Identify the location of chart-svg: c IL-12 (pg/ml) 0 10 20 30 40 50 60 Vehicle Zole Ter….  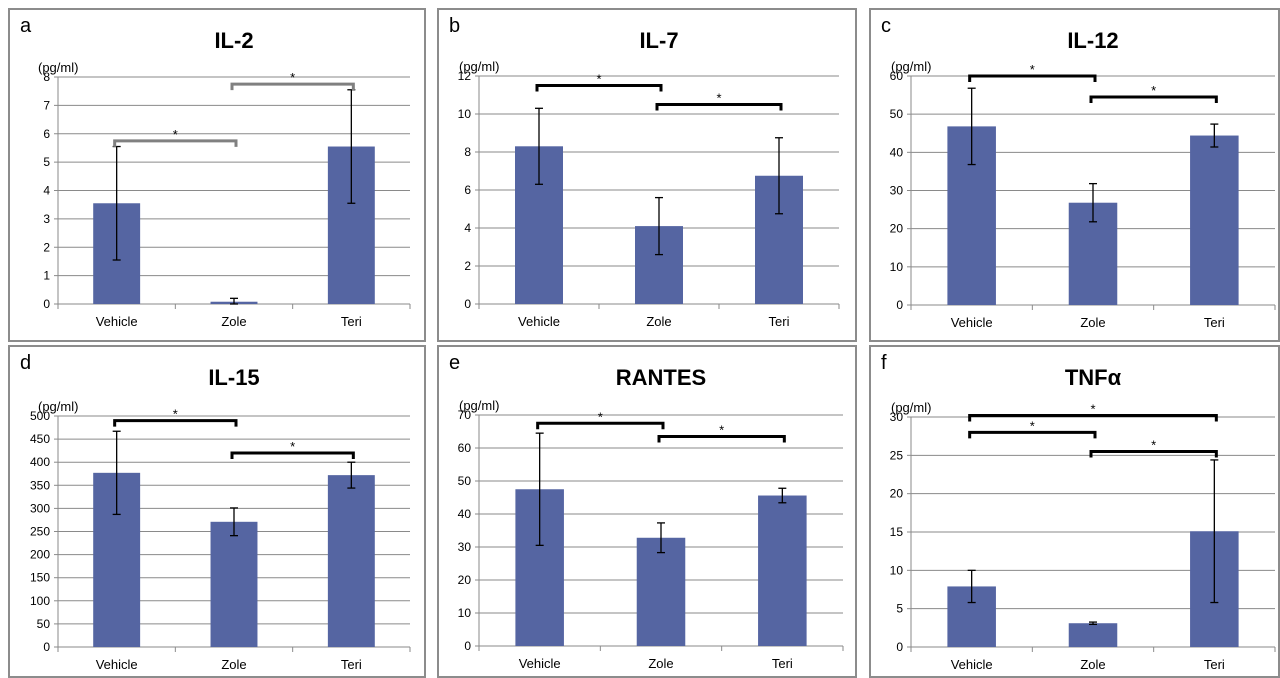
(1078, 172).